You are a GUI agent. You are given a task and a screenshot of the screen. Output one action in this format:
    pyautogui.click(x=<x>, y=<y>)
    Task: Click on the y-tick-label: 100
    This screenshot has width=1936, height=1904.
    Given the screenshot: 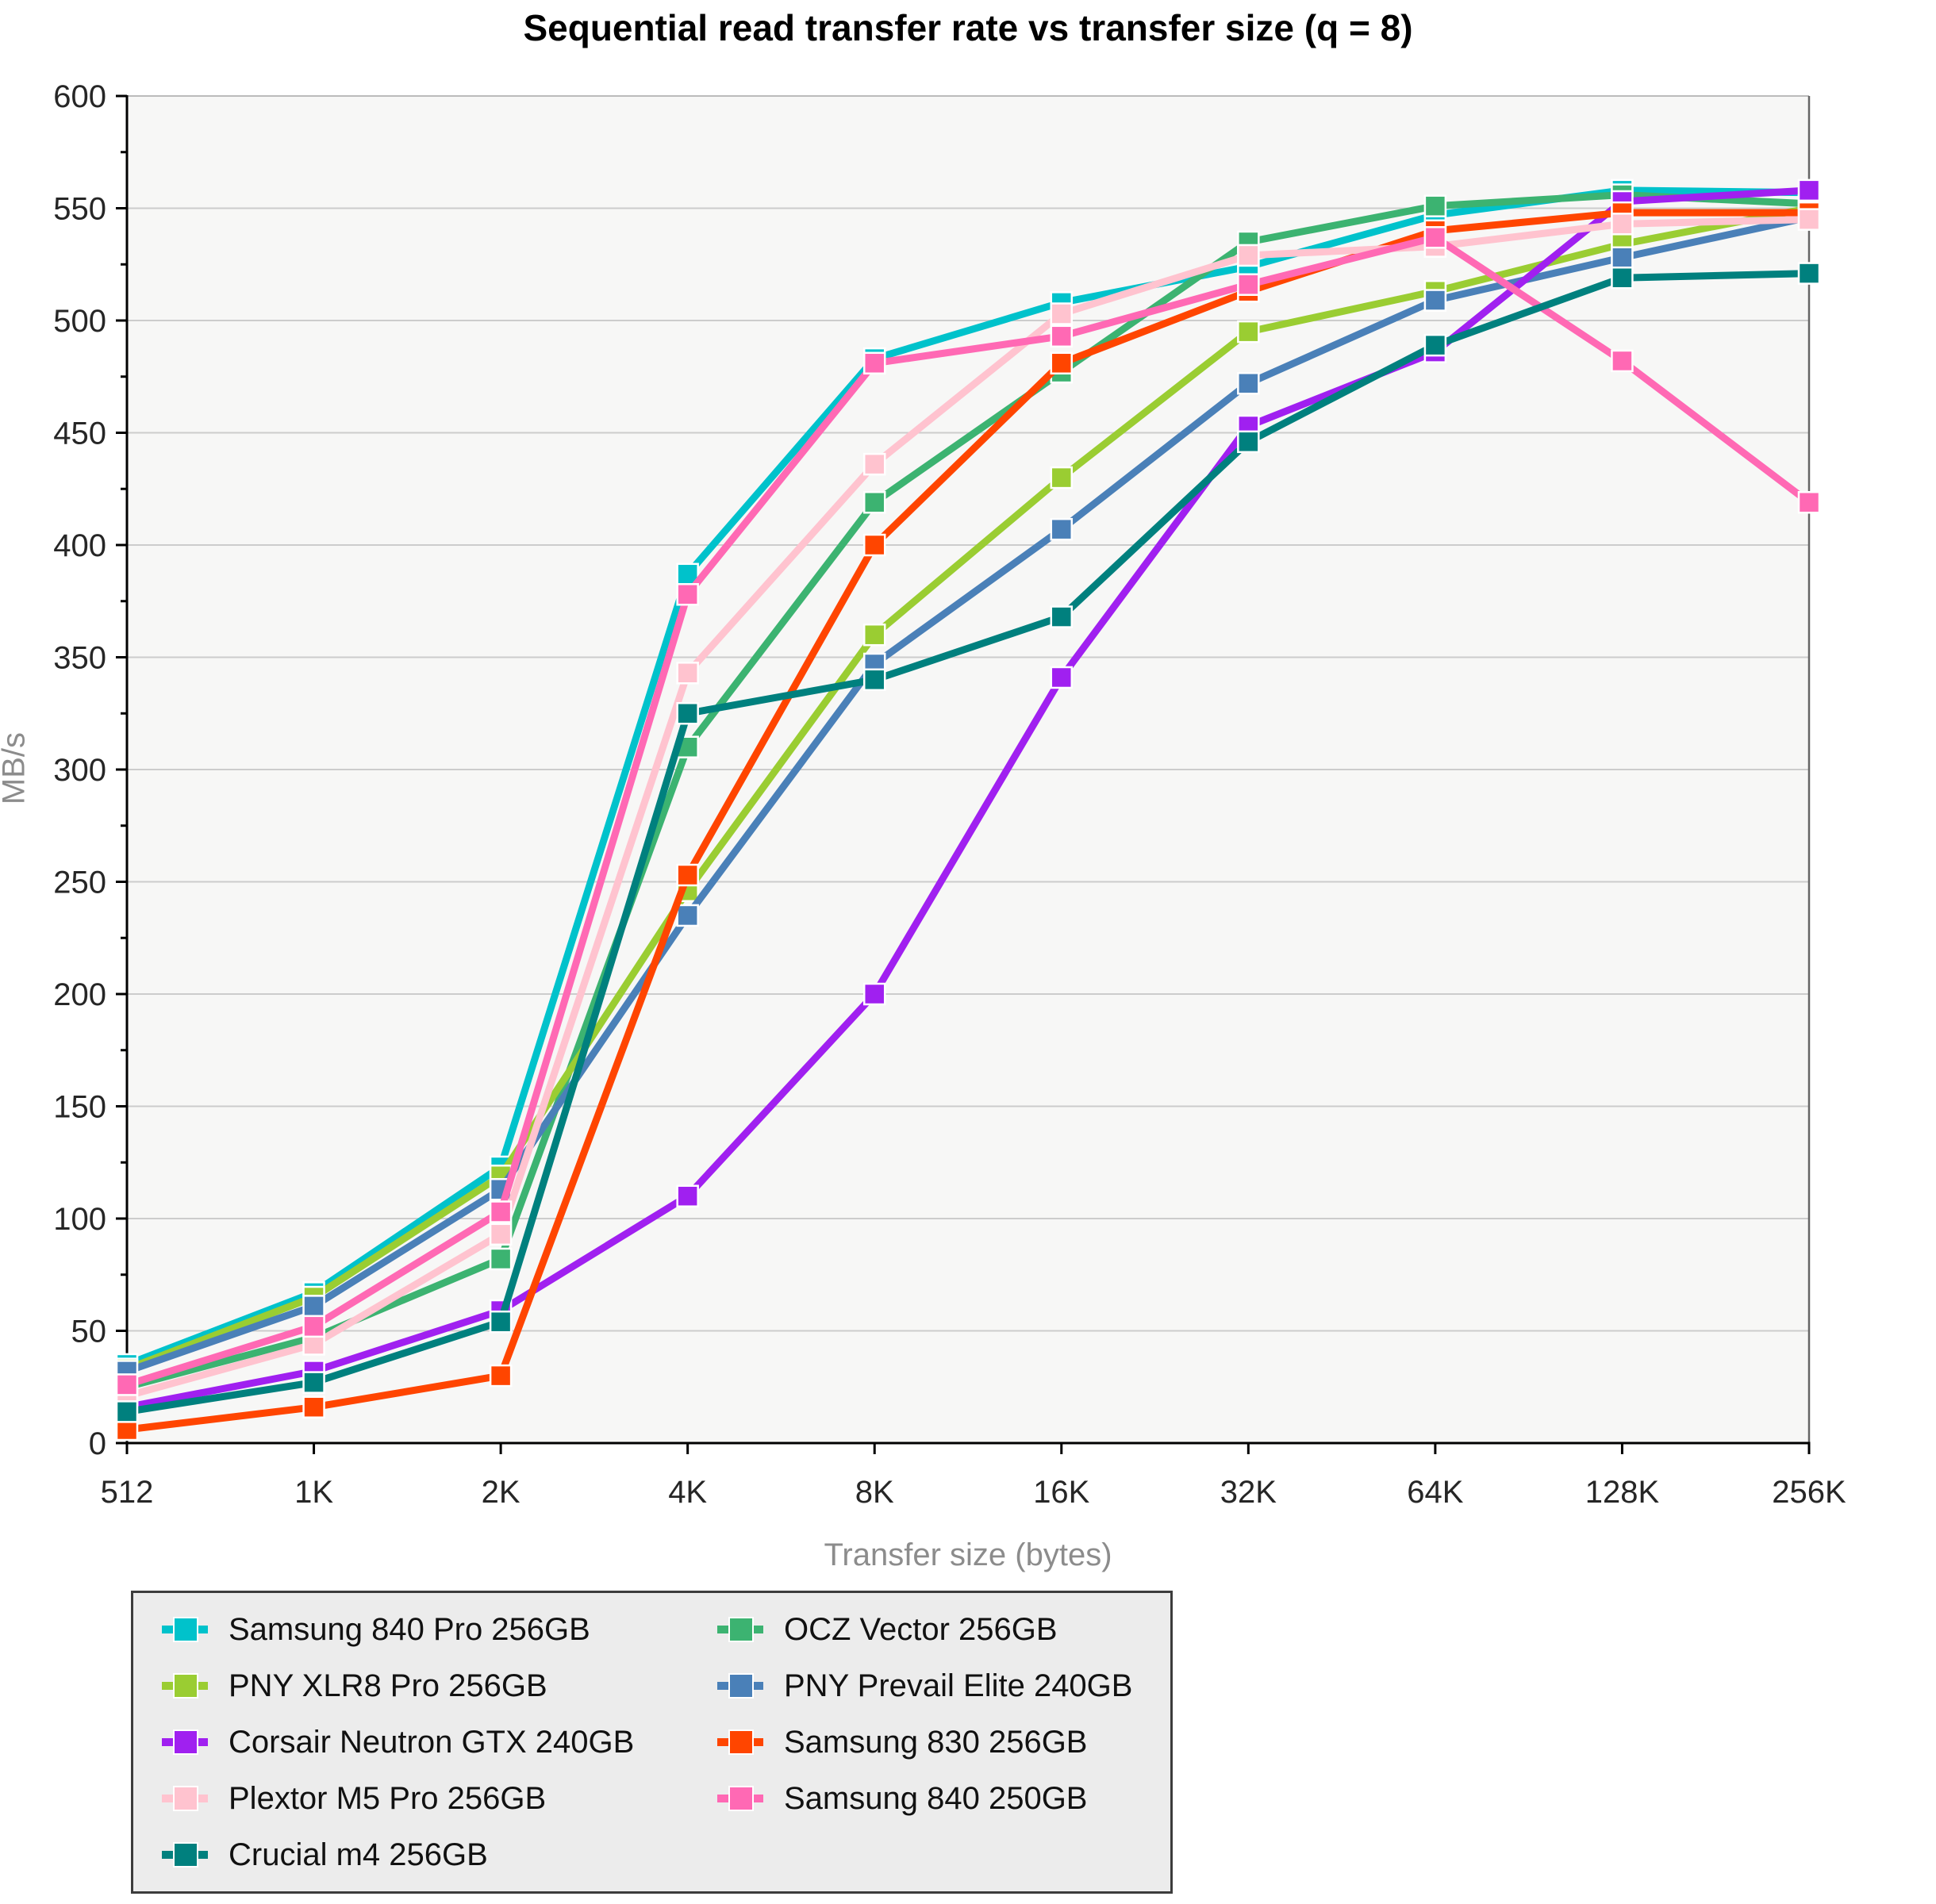 What is the action you would take?
    pyautogui.click(x=79, y=1219)
    